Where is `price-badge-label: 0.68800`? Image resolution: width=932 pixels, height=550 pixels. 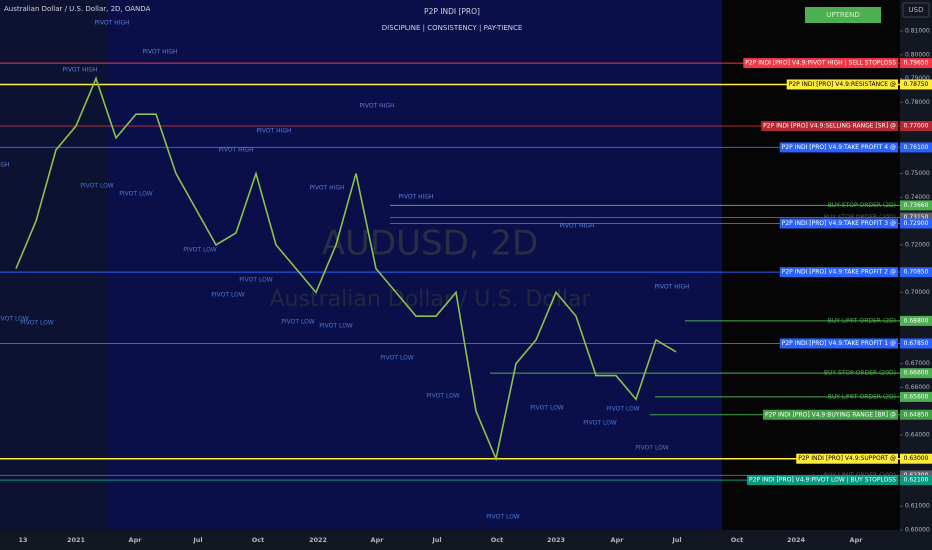
price-badge-label: 0.68800 is located at coordinates (916, 320).